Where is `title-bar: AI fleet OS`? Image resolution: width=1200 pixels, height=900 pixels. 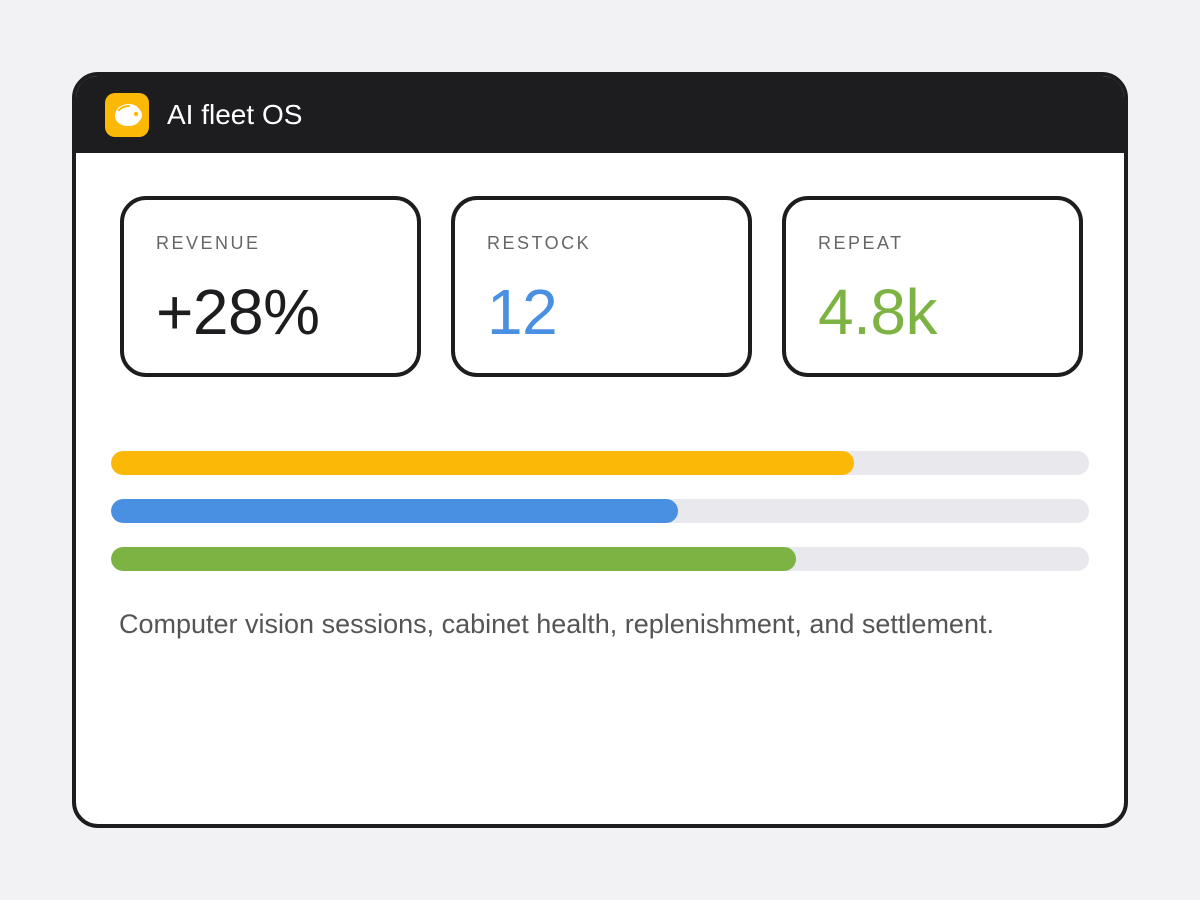
title-bar: AI fleet OS is located at coordinates (600, 114).